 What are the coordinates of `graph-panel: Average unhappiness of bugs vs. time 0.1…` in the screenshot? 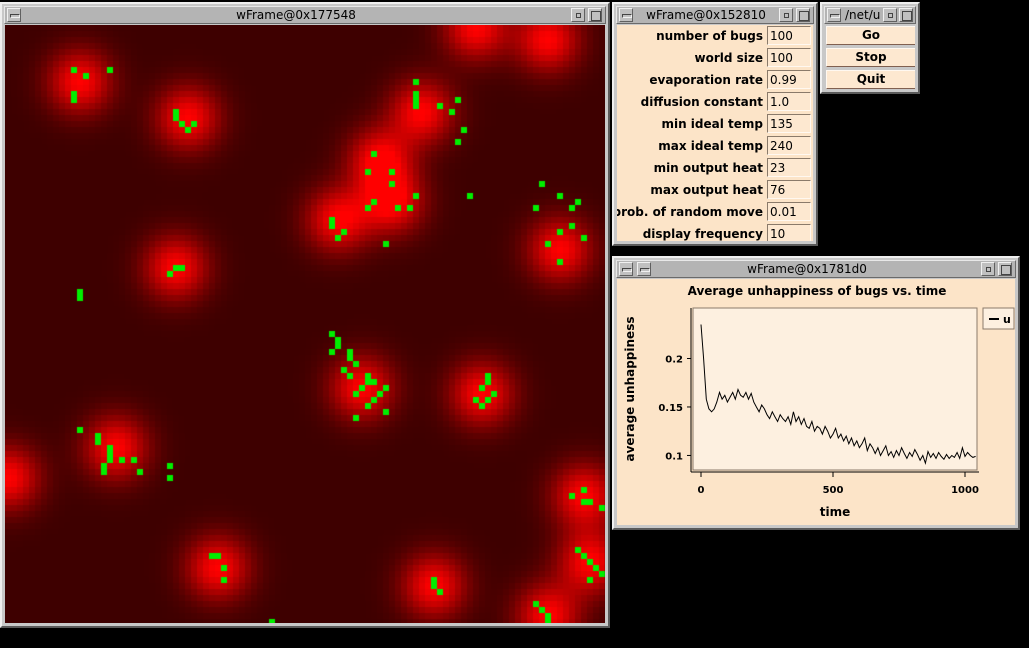 It's located at (816, 402).